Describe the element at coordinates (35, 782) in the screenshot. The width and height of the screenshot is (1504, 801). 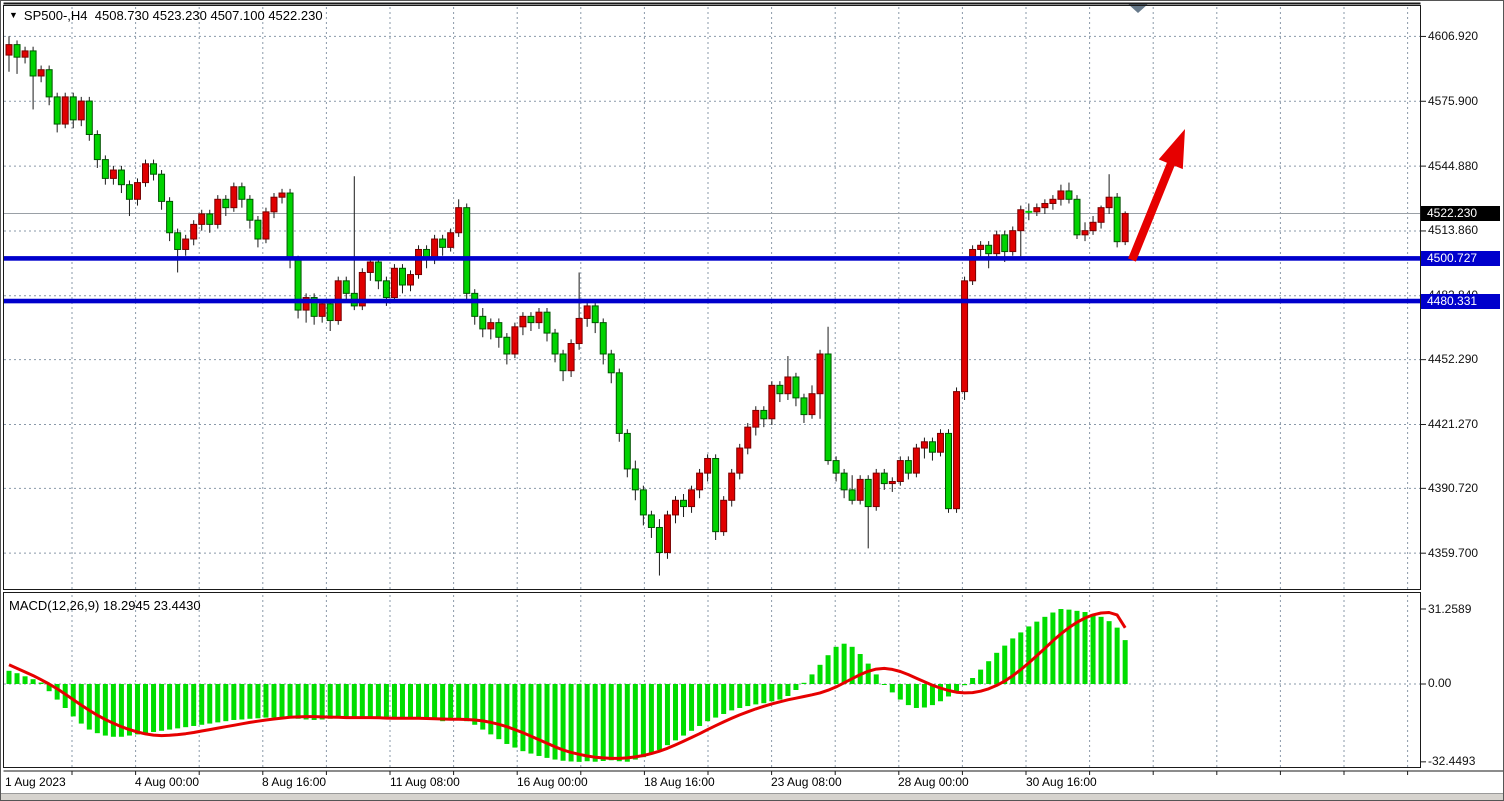
I see `time-axis-label: 1 Aug 2023` at that location.